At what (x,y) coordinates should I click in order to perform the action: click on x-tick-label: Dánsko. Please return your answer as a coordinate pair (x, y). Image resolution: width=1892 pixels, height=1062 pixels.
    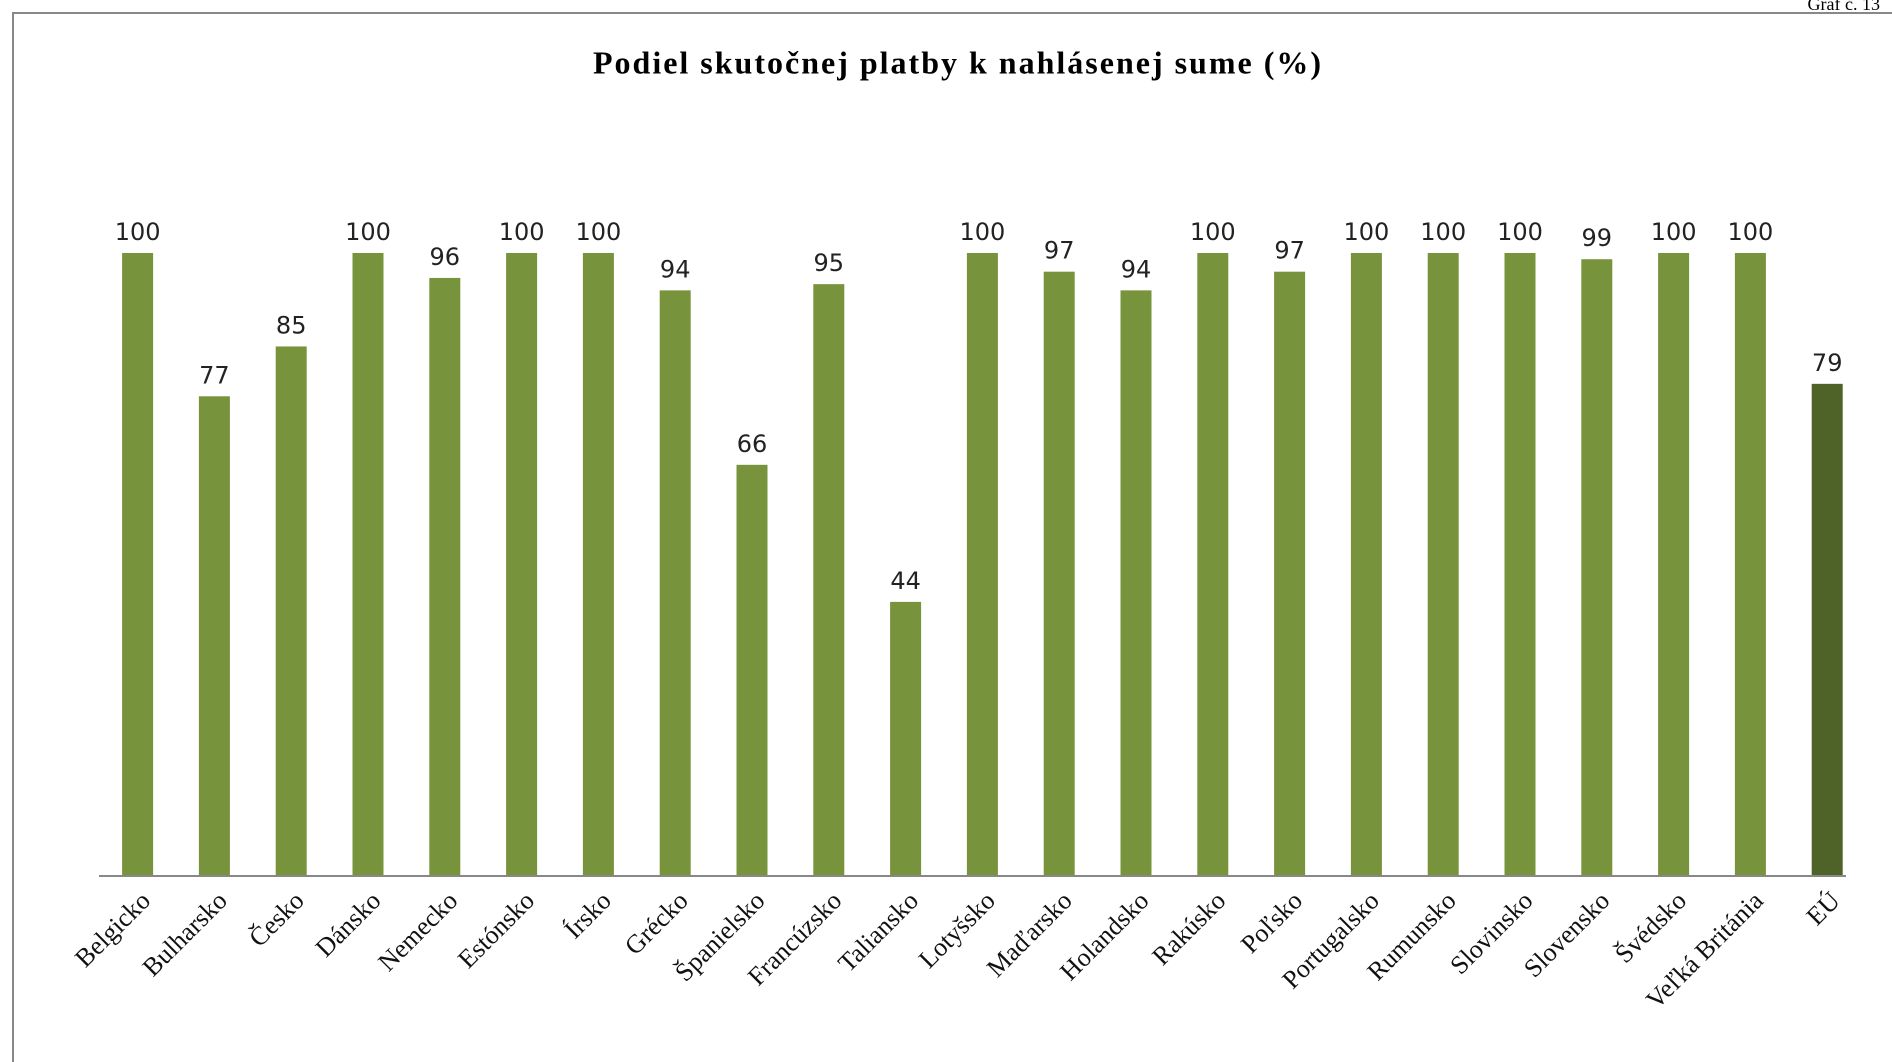
    Looking at the image, I should click on (348, 924).